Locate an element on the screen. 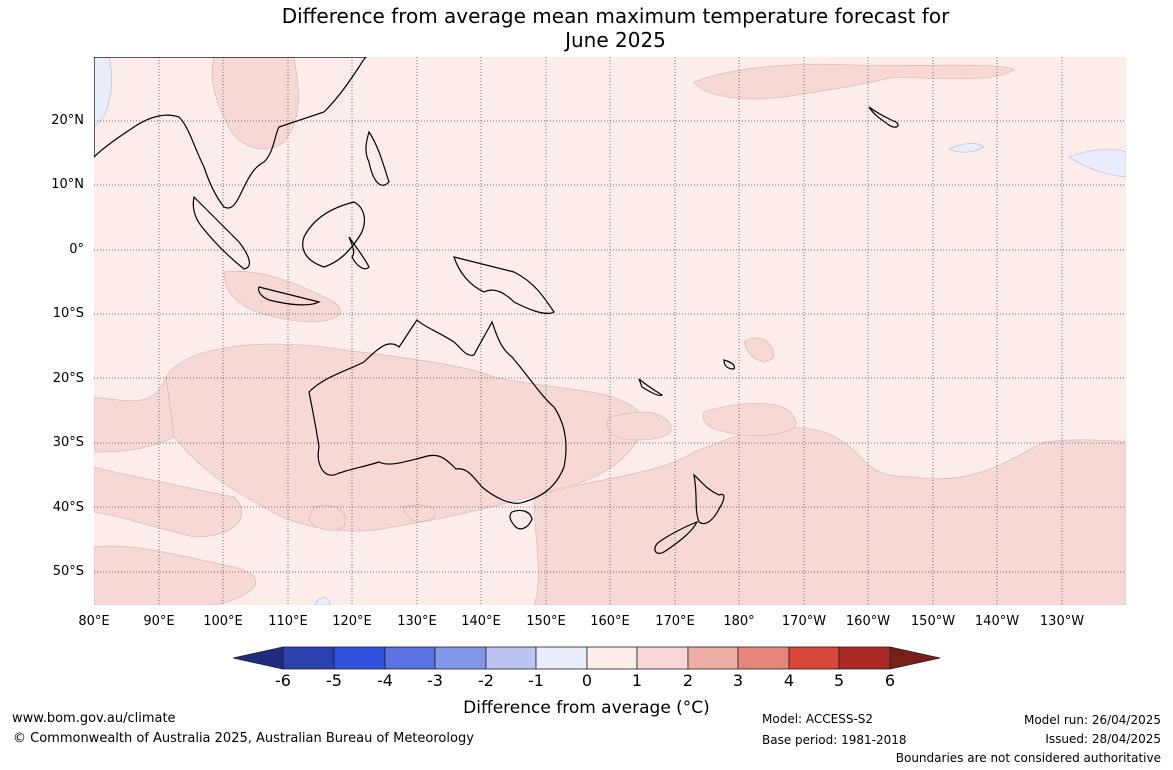  footer-model: Model: ACCESS-S2 is located at coordinates (818, 719).